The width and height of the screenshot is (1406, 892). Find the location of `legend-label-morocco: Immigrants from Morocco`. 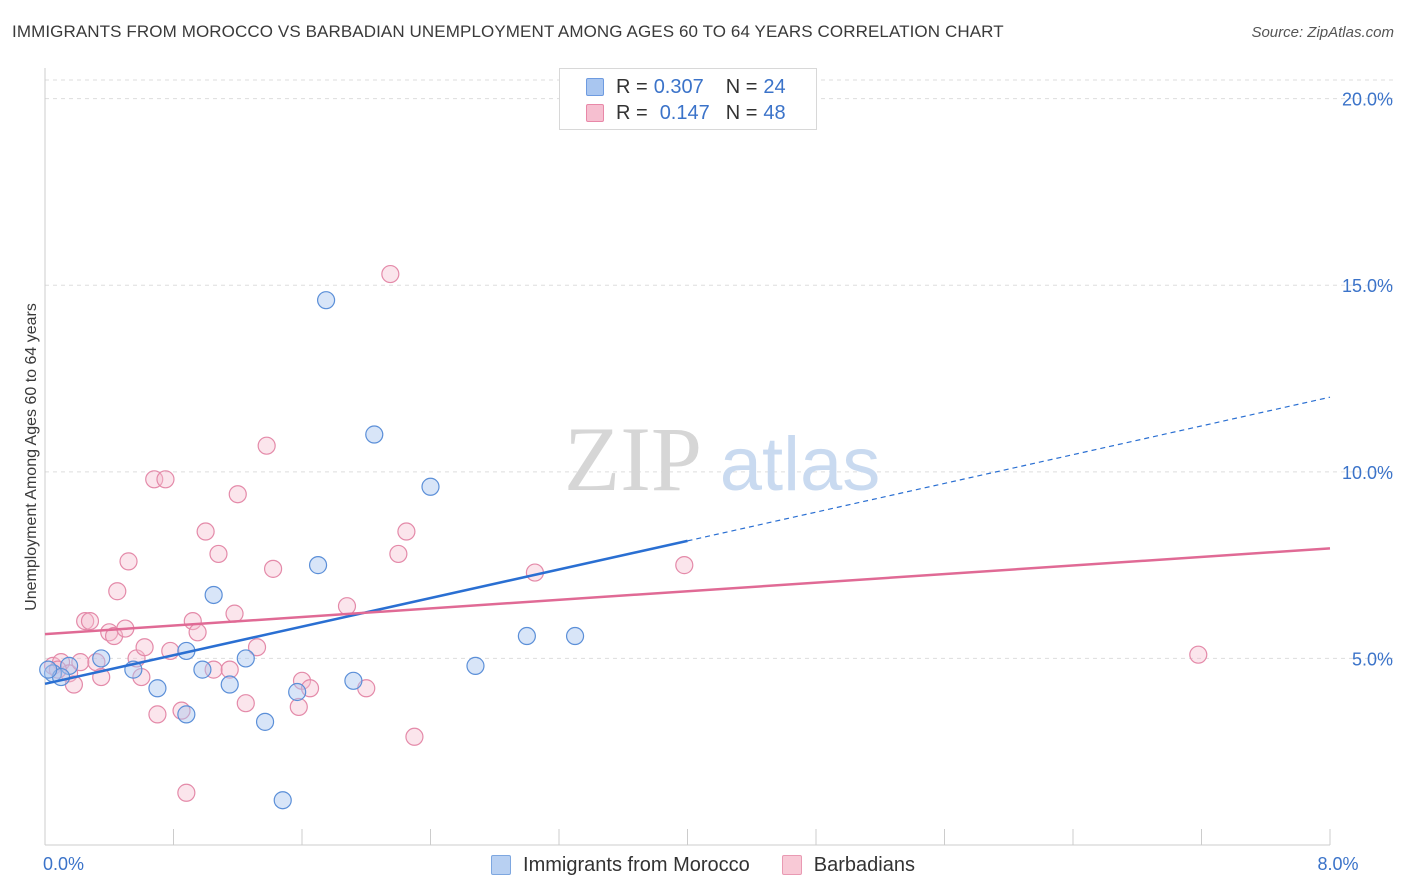

legend-label-morocco: Immigrants from Morocco is located at coordinates (636, 864).